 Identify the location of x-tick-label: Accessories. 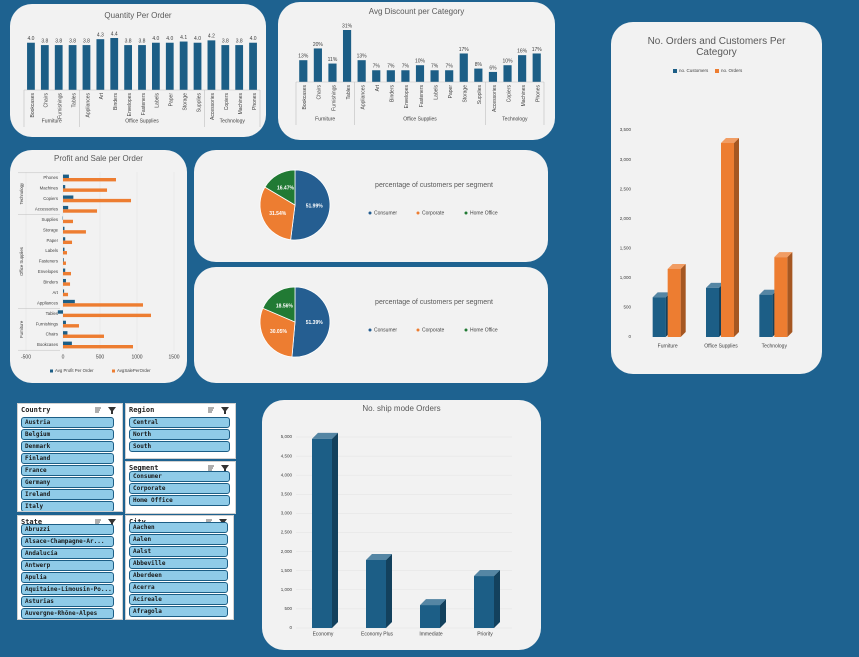
(213, 106).